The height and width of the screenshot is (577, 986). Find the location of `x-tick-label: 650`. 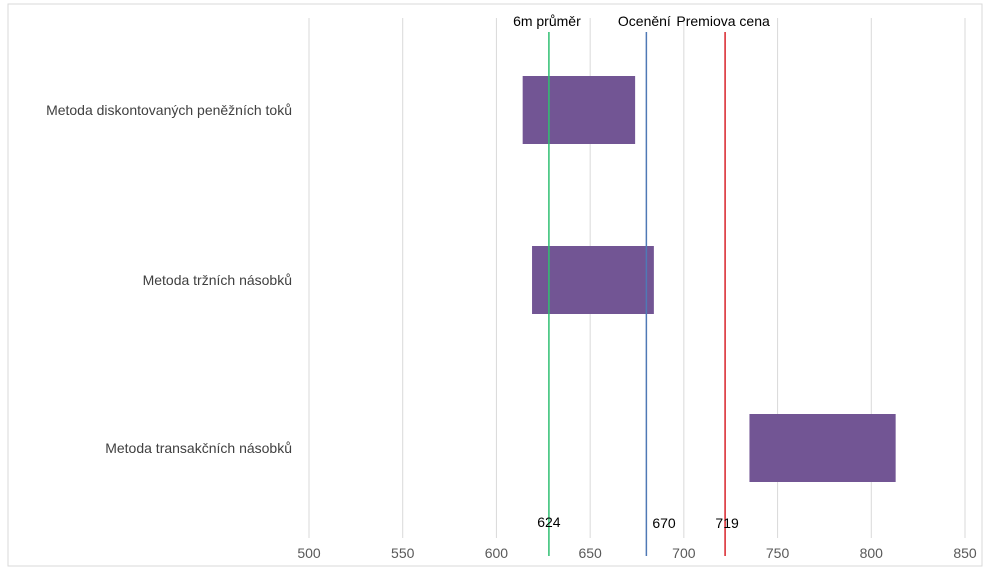

x-tick-label: 650 is located at coordinates (590, 553).